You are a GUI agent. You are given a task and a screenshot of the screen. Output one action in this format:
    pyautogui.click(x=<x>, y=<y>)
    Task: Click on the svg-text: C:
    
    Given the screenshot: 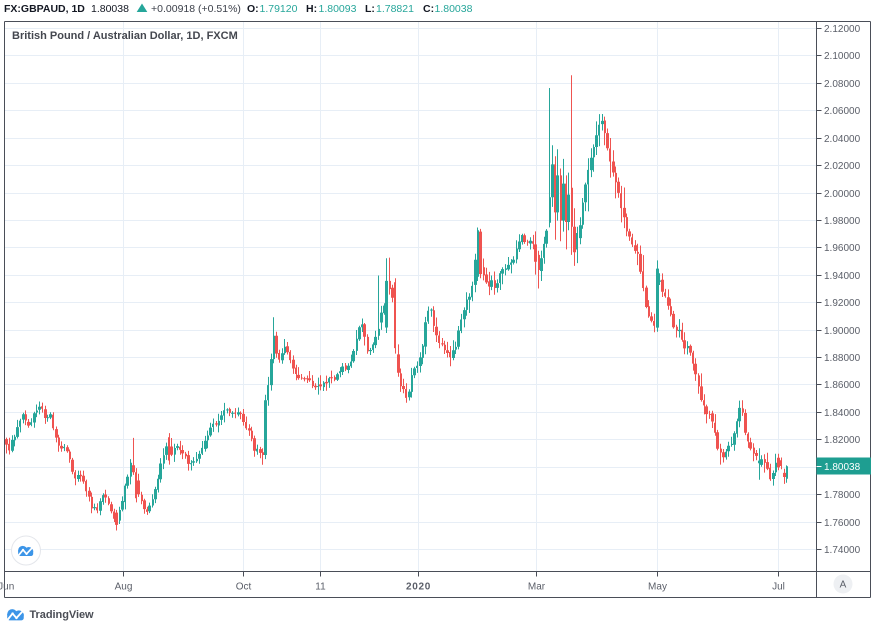 What is the action you would take?
    pyautogui.click(x=428, y=9)
    